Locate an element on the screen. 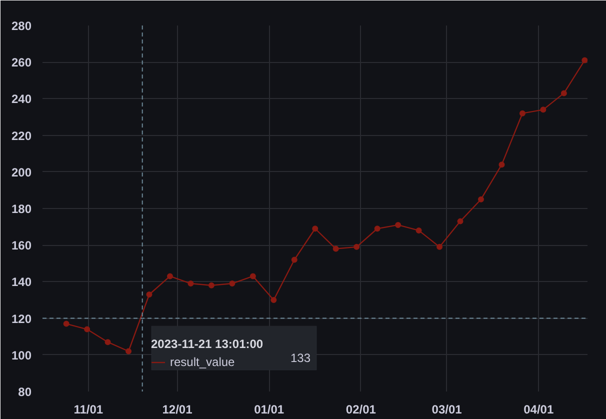 The image size is (606, 419). y-tick-label: 120 is located at coordinates (21, 319).